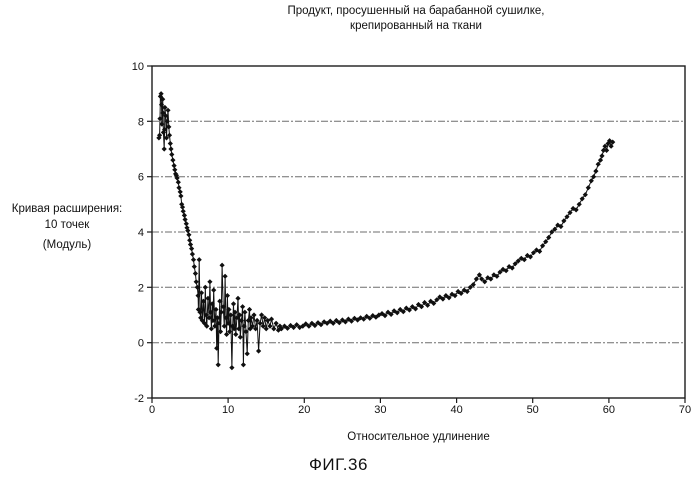  I want to click on x-tick-label: 50, so click(533, 410).